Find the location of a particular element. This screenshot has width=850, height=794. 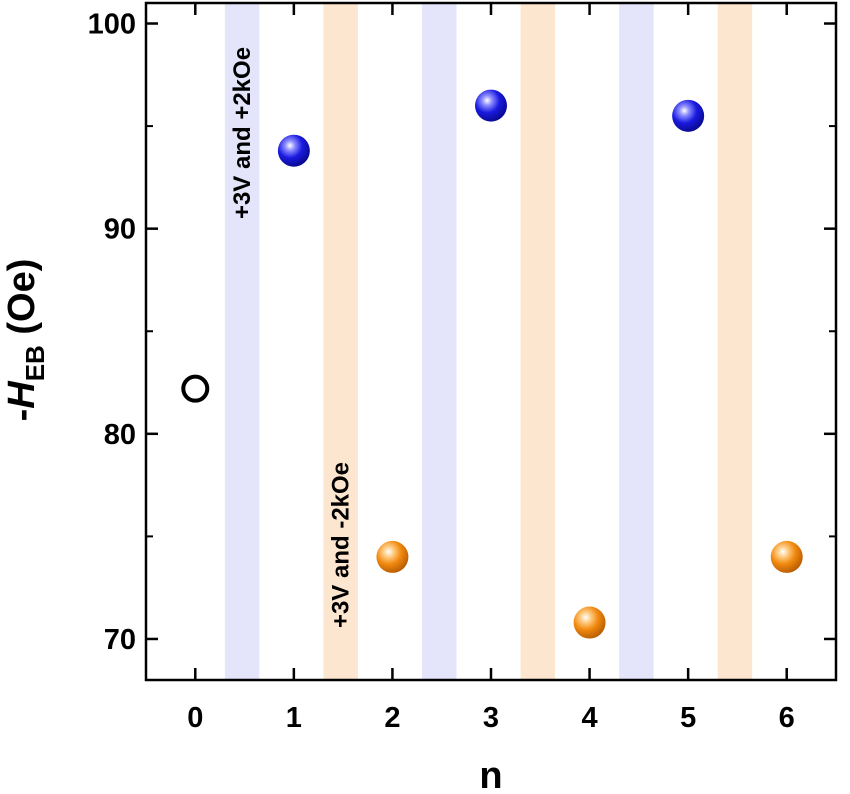

y-tick-label: 100 is located at coordinates (112, 25).